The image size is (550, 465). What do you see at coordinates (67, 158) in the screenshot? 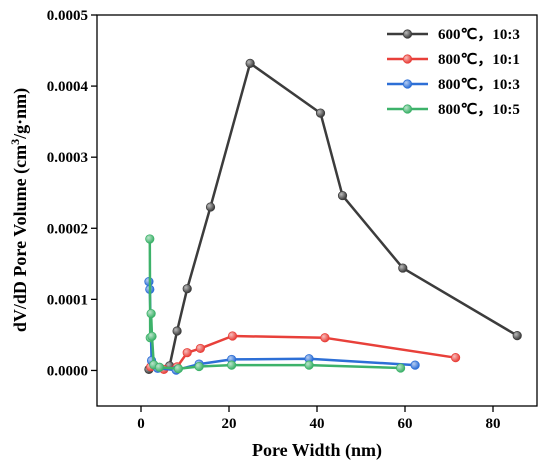
I see `y-tick-label: 0.0003` at bounding box center [67, 158].